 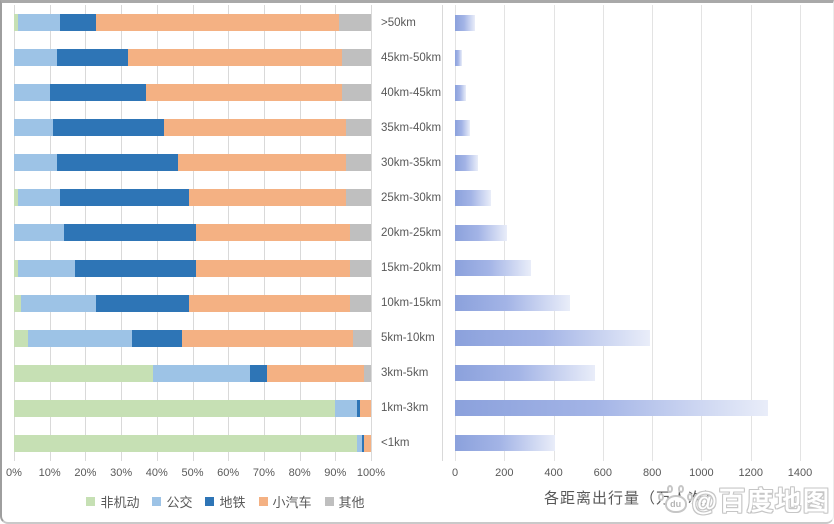 What do you see at coordinates (351, 502) in the screenshot?
I see `legend-label: 其他` at bounding box center [351, 502].